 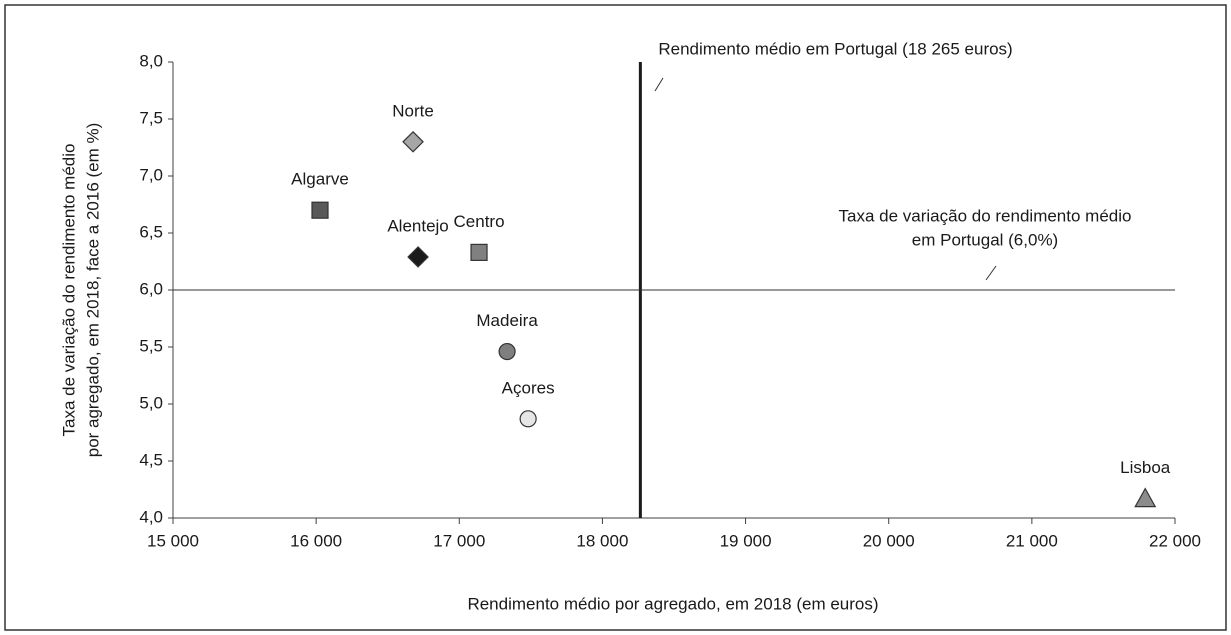 I want to click on reference-label: em Portugal (6,0%), so click(x=985, y=239).